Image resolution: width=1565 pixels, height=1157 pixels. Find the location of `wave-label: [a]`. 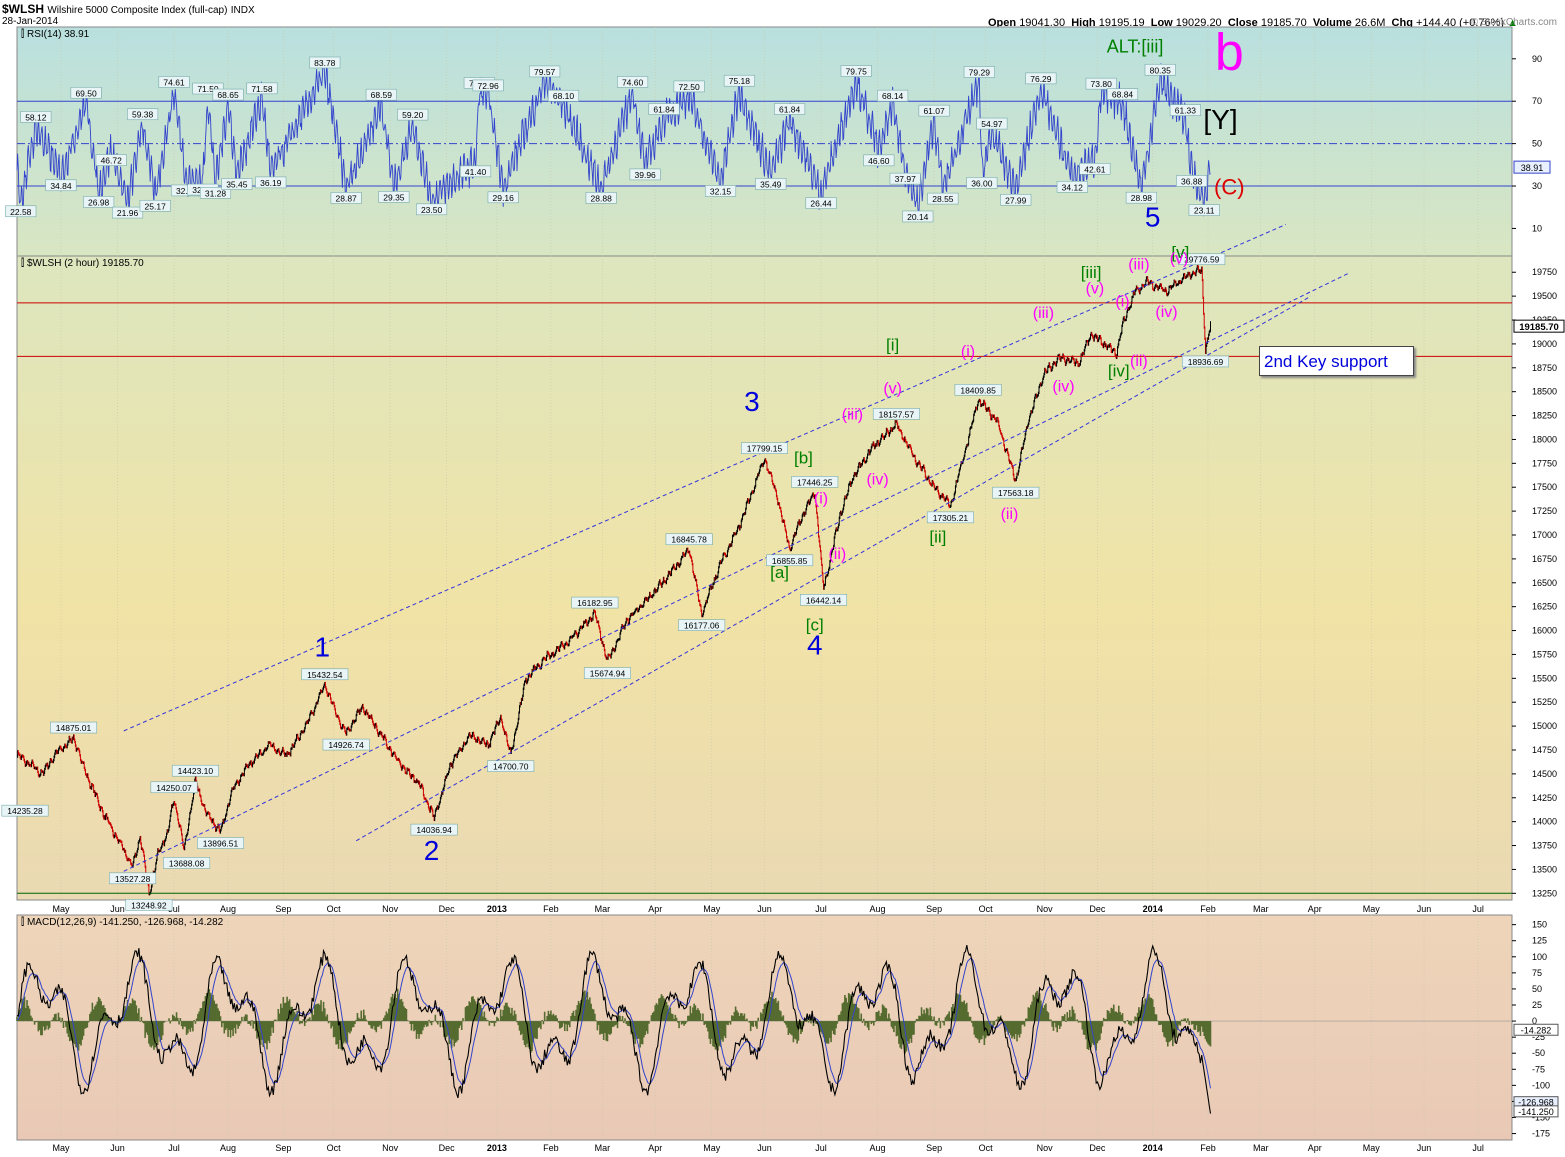

wave-label: [a] is located at coordinates (779, 572).